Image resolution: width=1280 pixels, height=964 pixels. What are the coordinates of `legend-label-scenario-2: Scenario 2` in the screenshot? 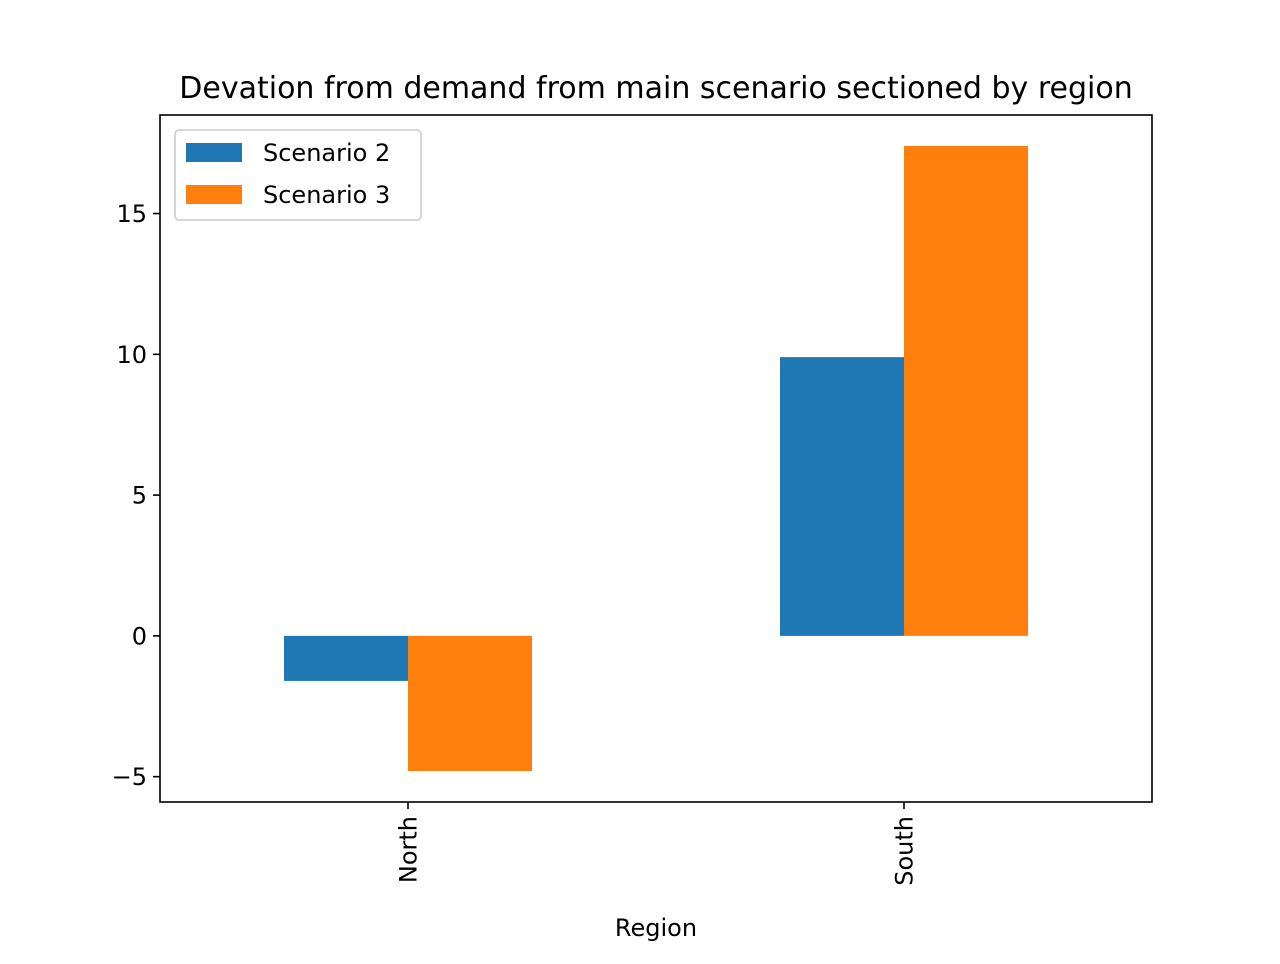 It's located at (326, 153).